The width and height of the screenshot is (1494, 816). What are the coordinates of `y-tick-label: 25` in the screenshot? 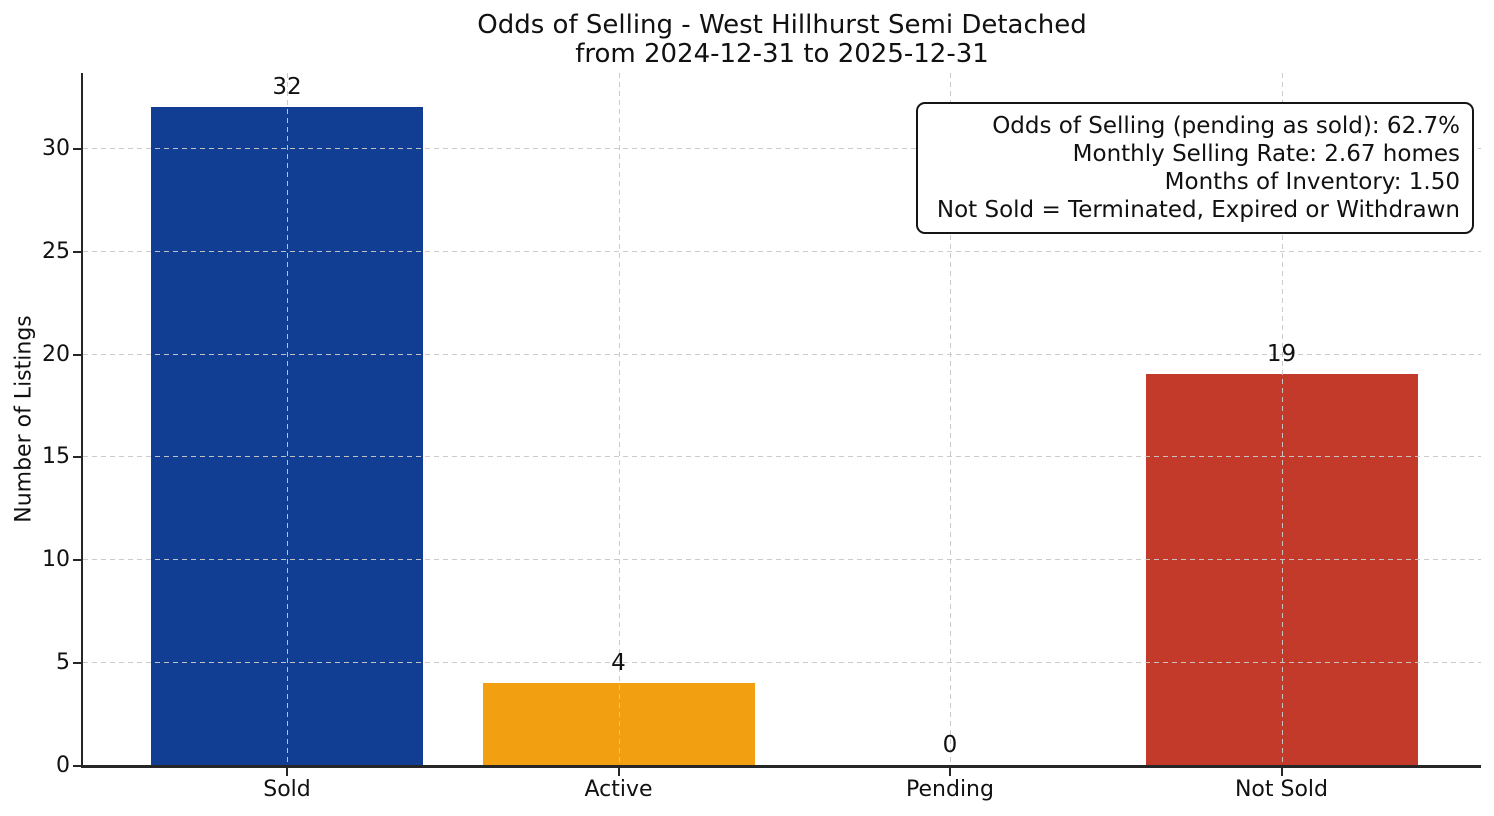 It's located at (56, 251).